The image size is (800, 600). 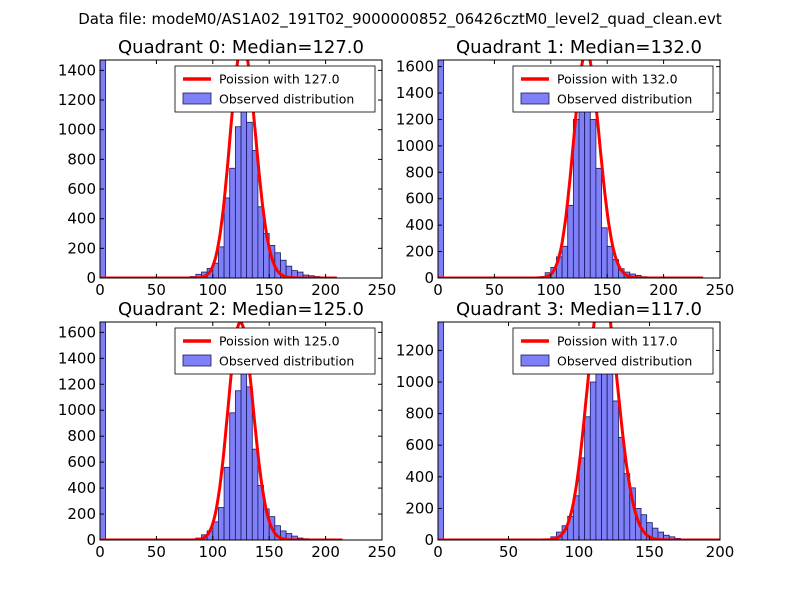 I want to click on panel-title: Quadrant 3: Median=117.0, so click(x=579, y=309).